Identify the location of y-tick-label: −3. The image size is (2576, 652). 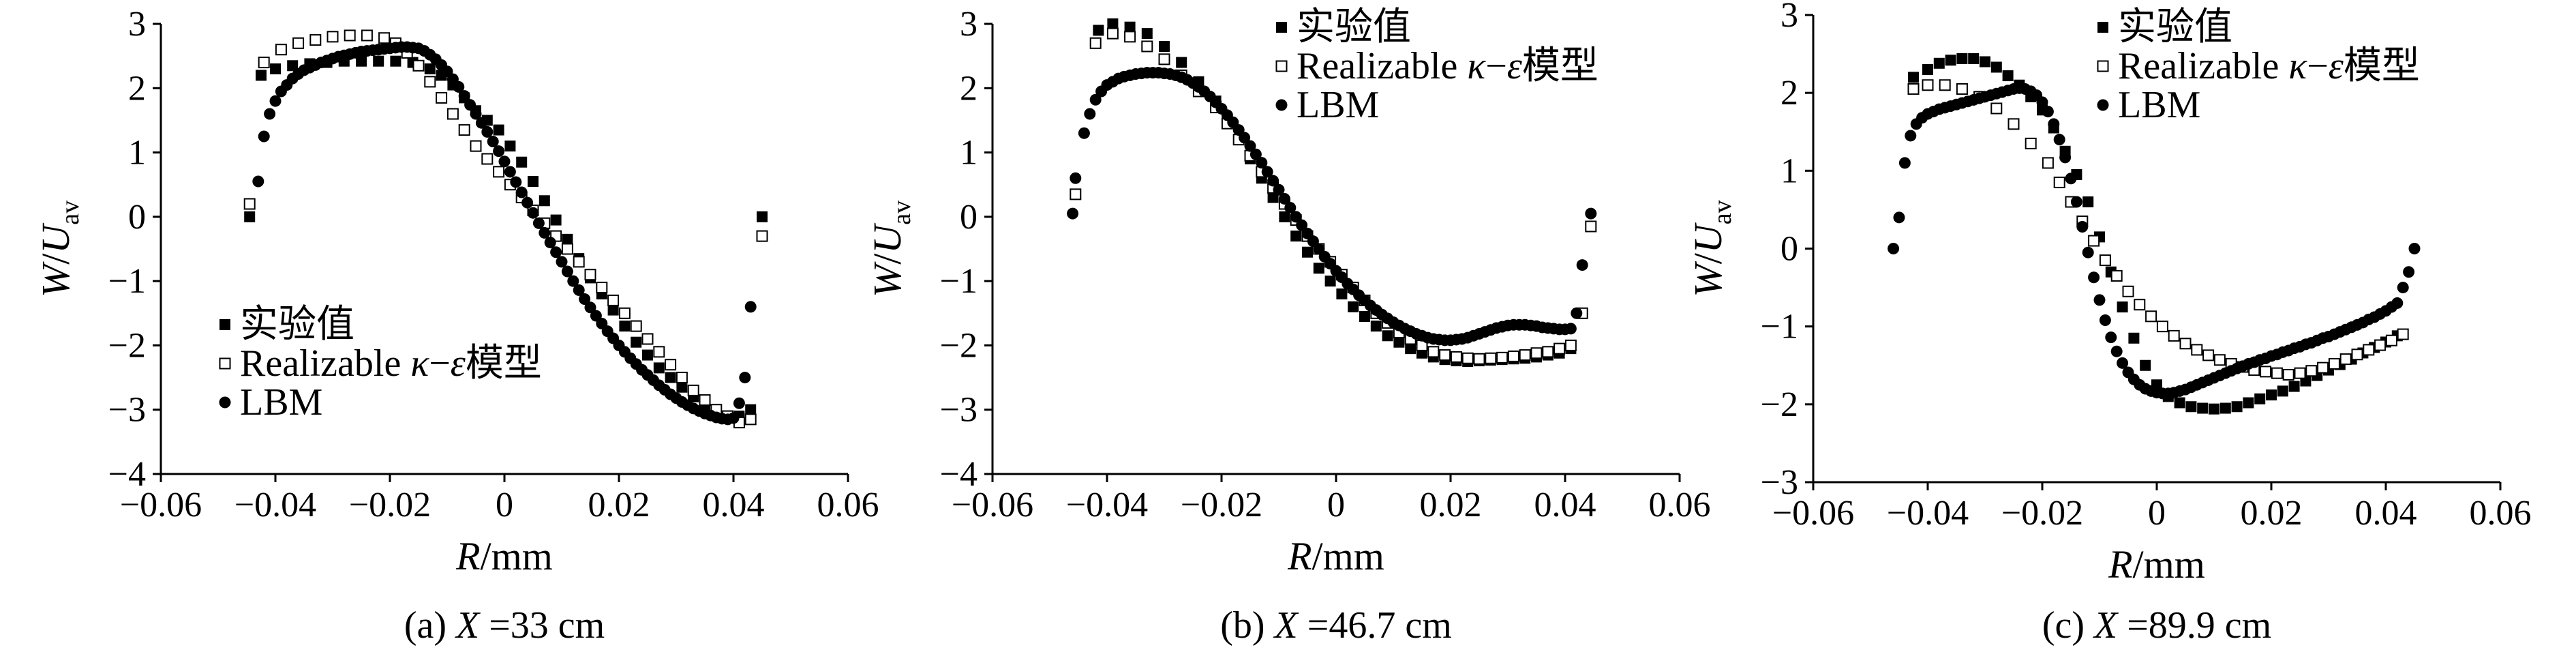
(127, 410).